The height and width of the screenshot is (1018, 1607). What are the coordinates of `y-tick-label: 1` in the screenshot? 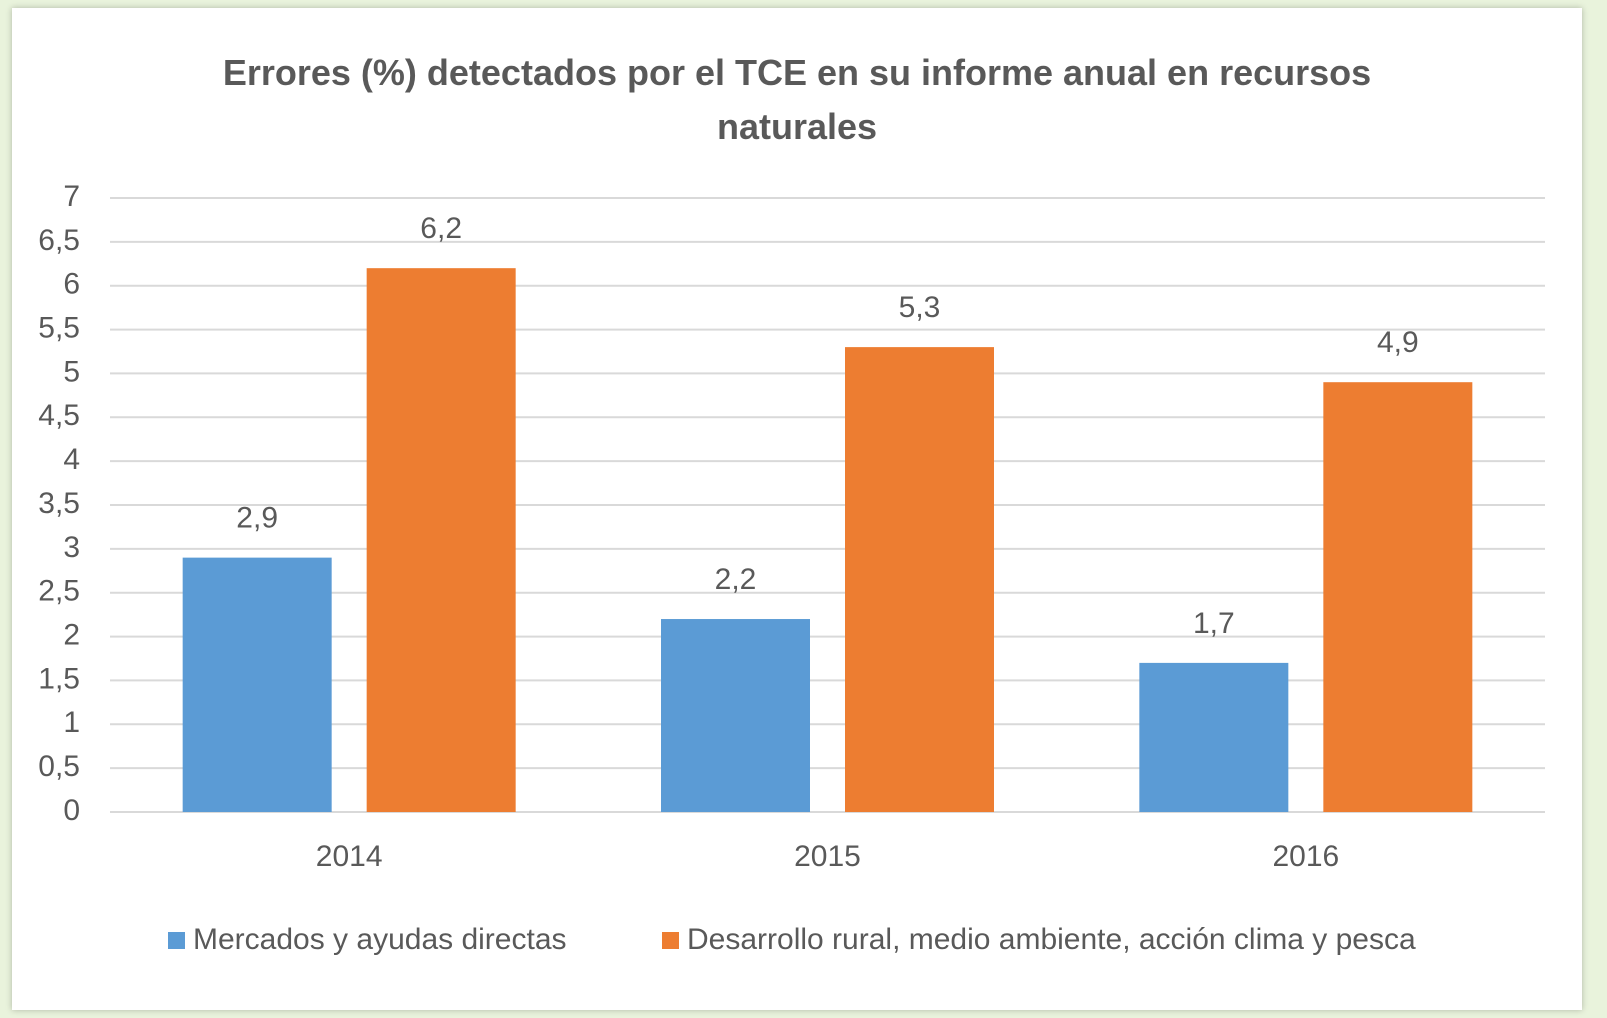 It's located at (71, 722).